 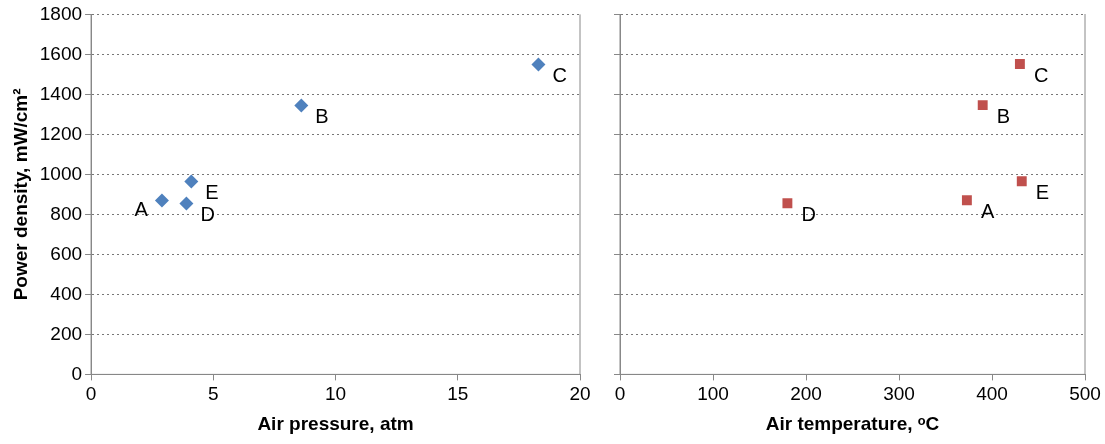 What do you see at coordinates (335, 423) in the screenshot?
I see `x-axis-title: Air pressure, atm` at bounding box center [335, 423].